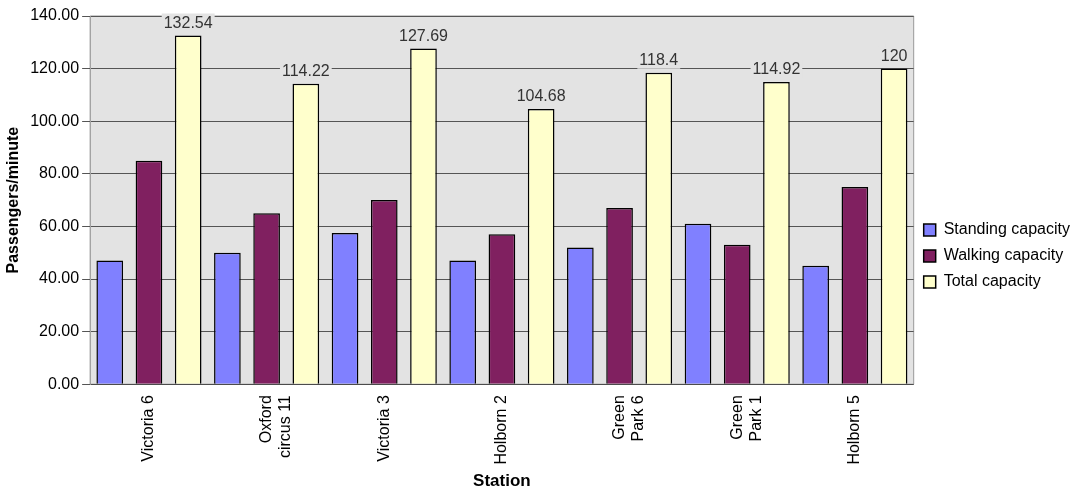 The image size is (1084, 496). What do you see at coordinates (745, 418) in the screenshot?
I see `x-tick-label: Green Park 1` at bounding box center [745, 418].